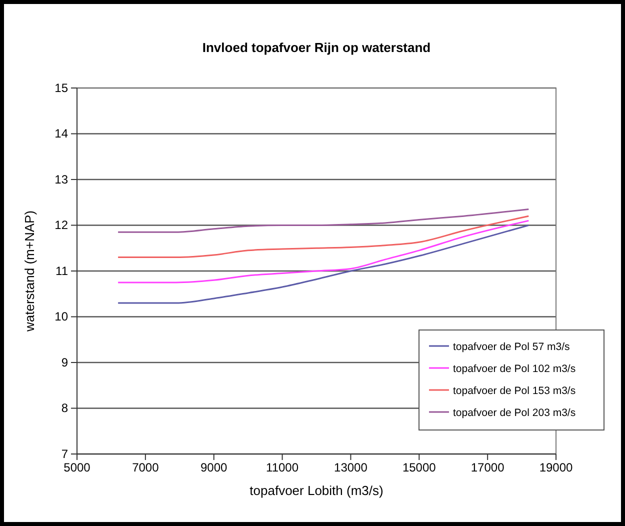  Describe the element at coordinates (61, 87) in the screenshot. I see `y-tick-label: 15` at that location.